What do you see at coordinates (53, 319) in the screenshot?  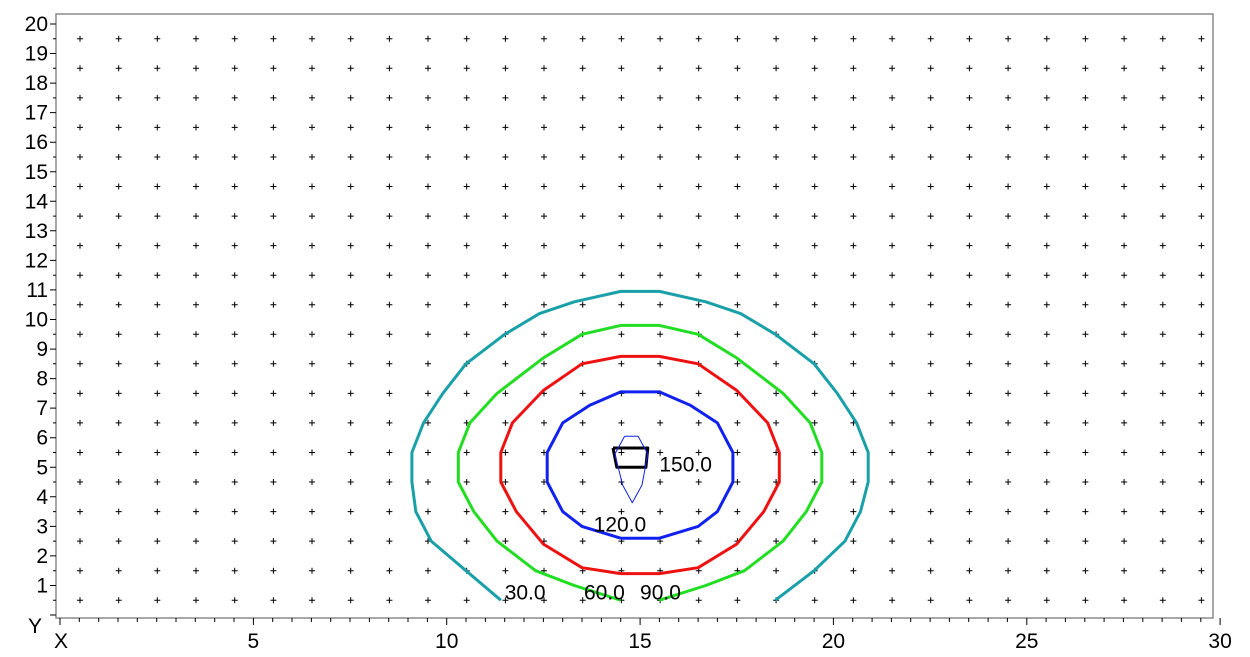 I see `y-axis-ticks` at bounding box center [53, 319].